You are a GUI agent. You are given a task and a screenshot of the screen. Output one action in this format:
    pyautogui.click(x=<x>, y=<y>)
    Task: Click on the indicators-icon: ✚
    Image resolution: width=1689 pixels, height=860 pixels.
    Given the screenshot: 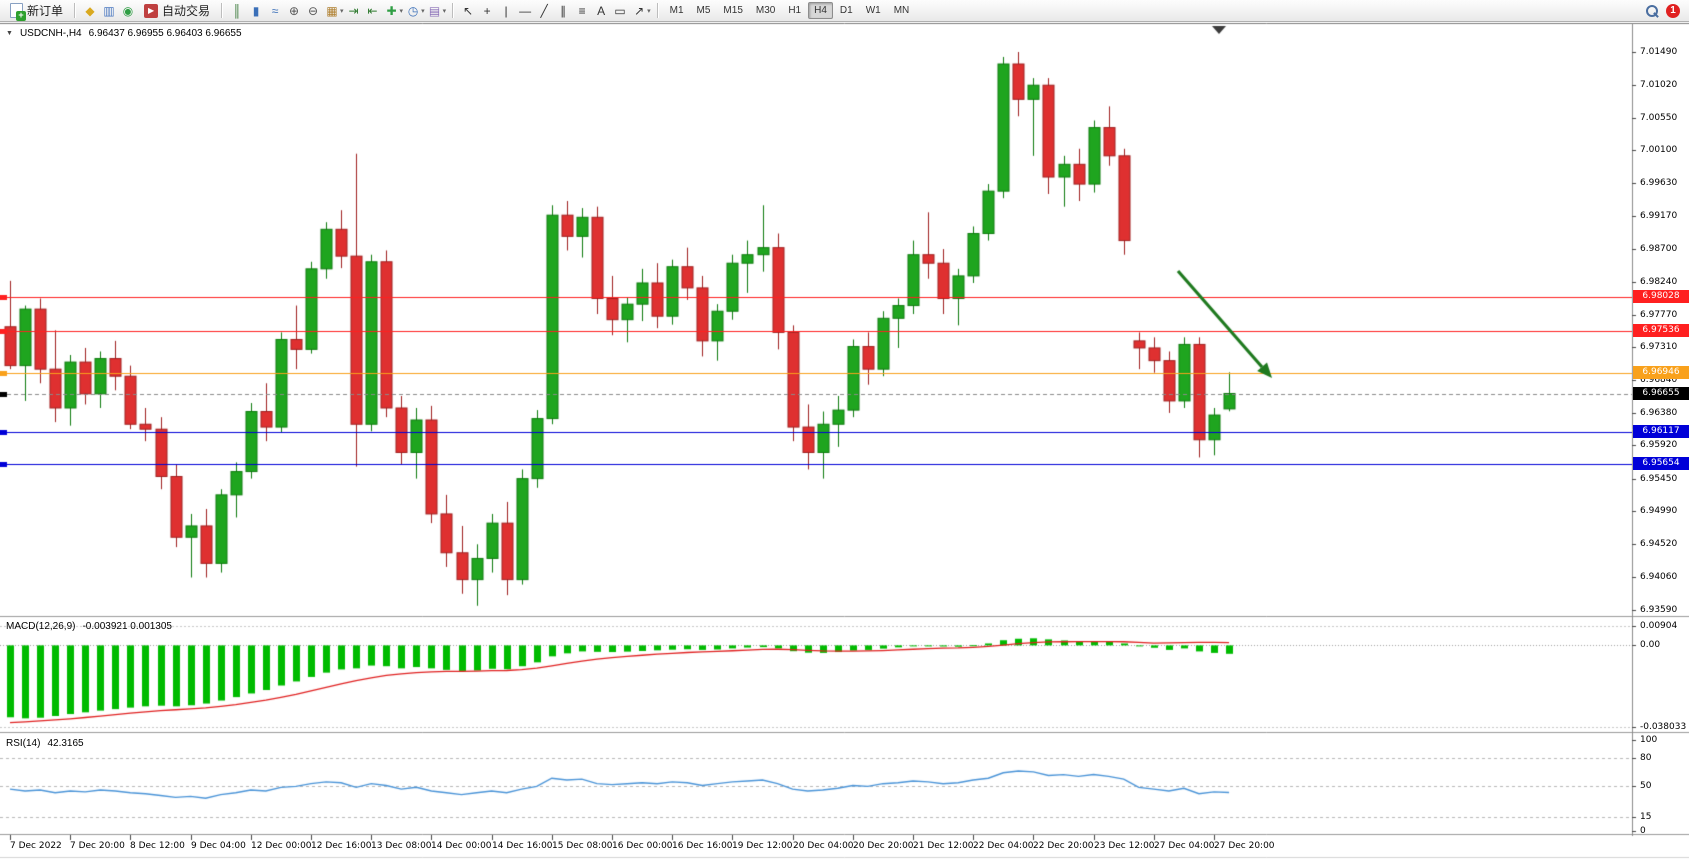 What is the action you would take?
    pyautogui.click(x=391, y=10)
    